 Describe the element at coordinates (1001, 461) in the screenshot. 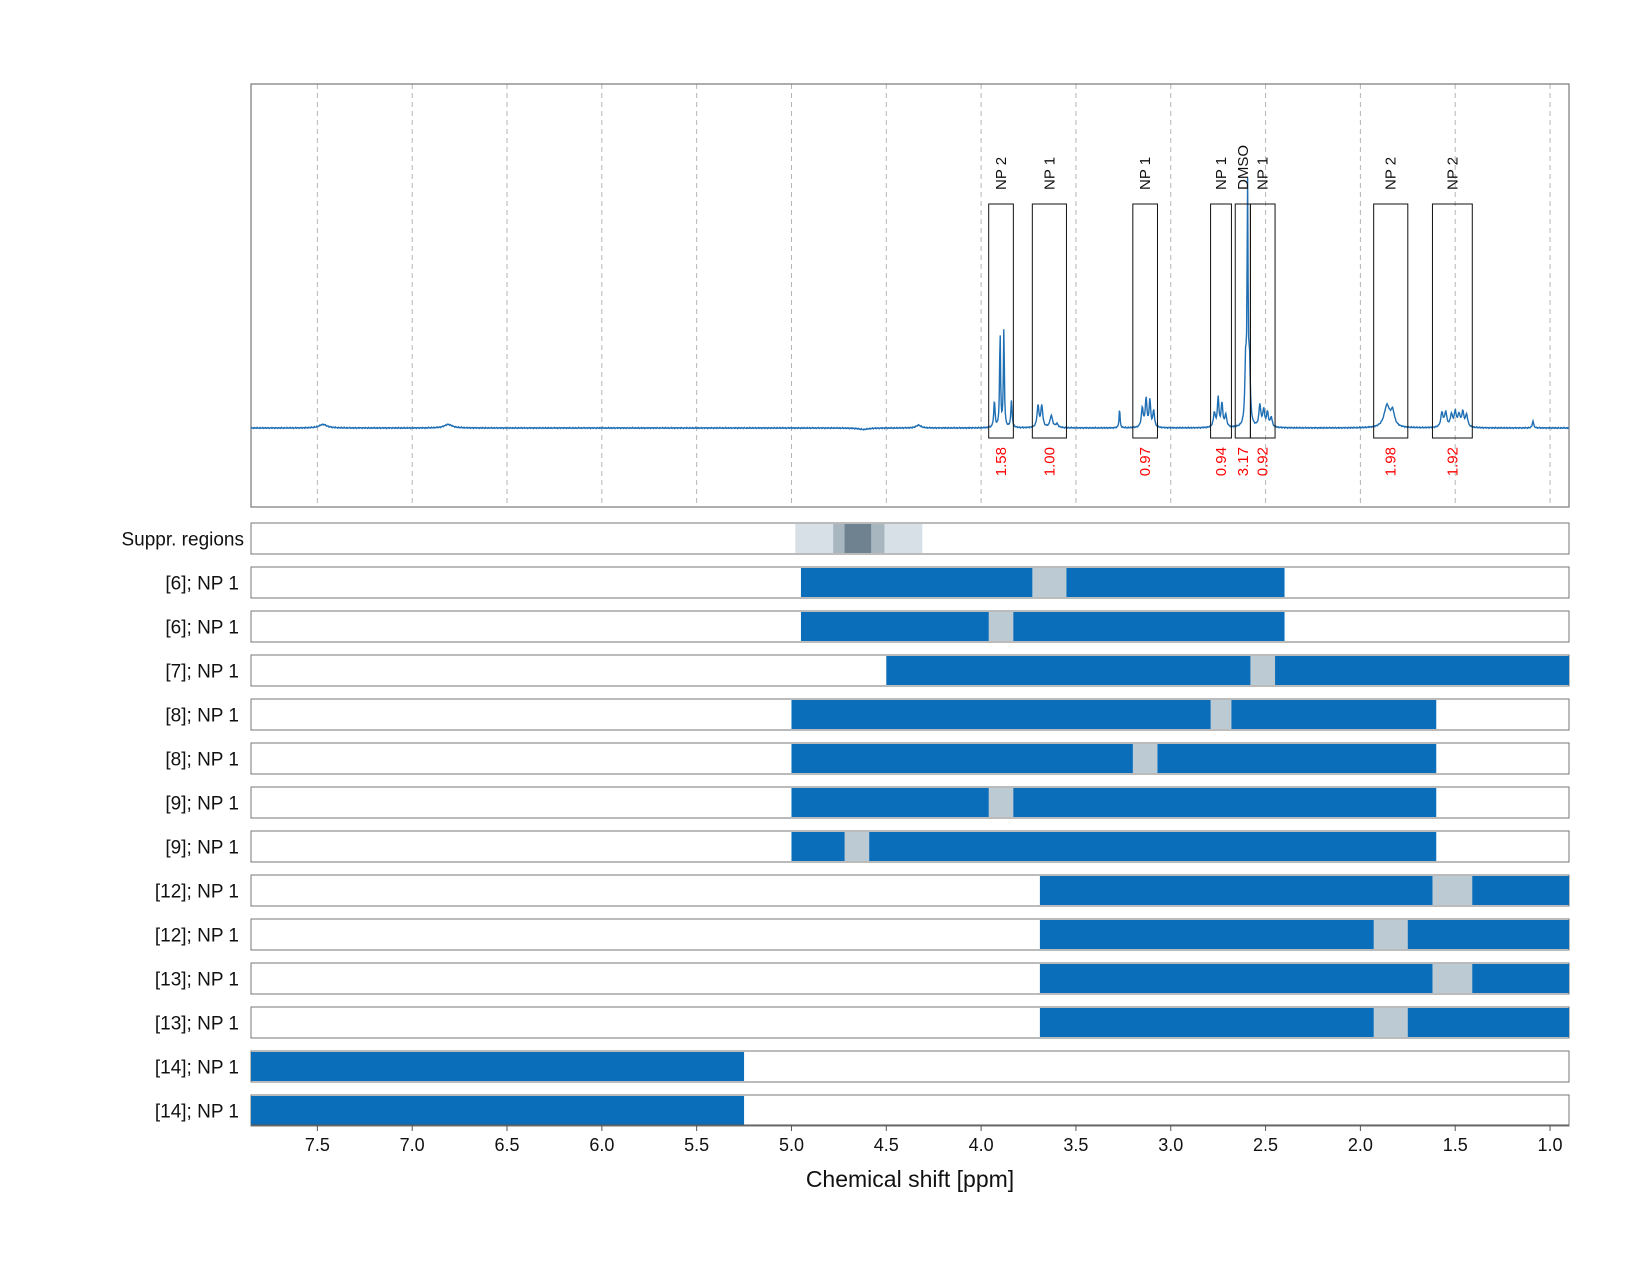

I see `region-integral: 1.58` at that location.